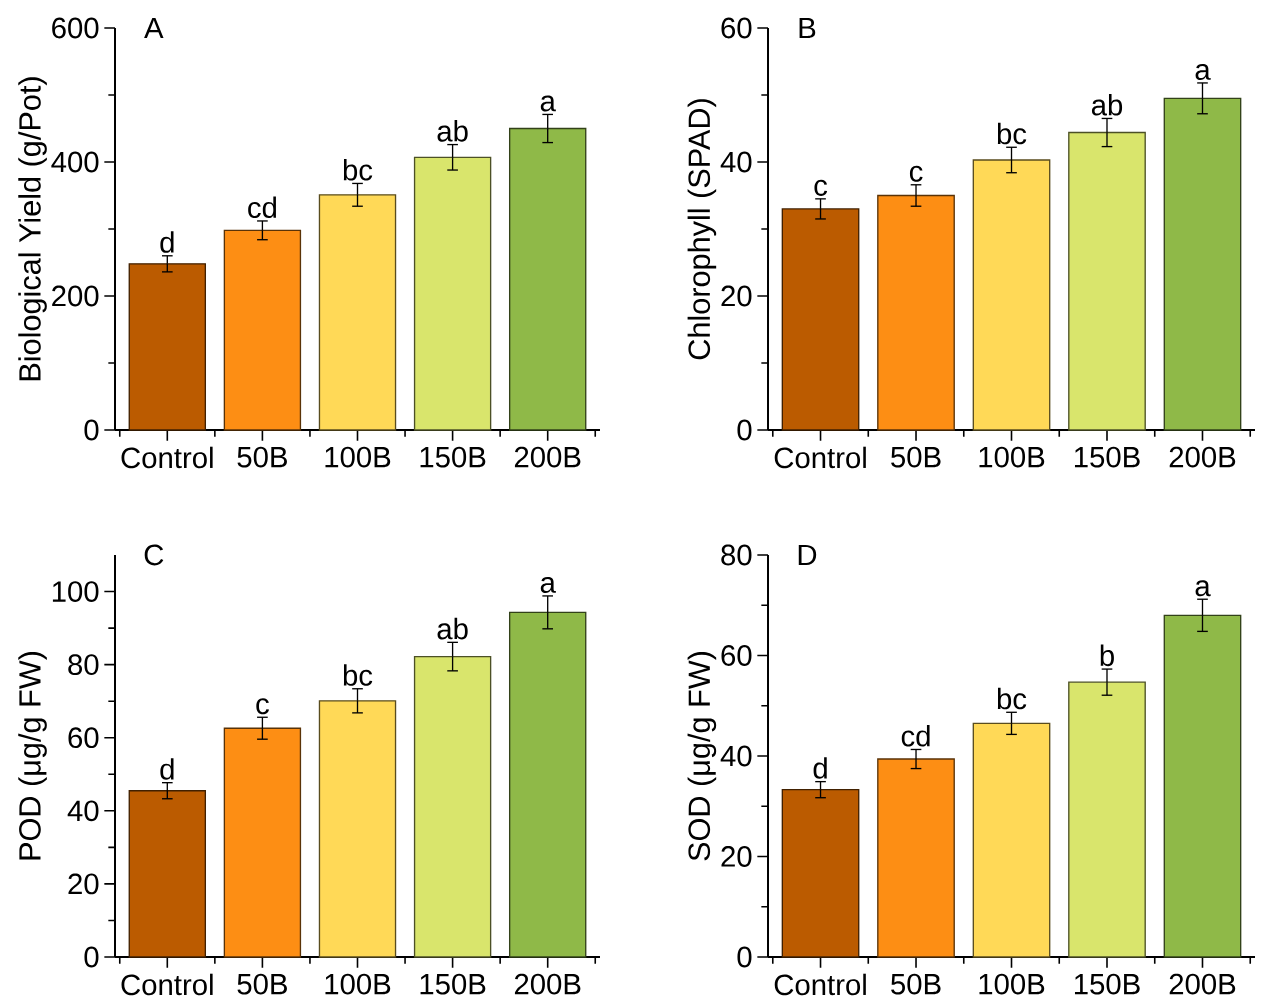  I want to click on y-tick-label: 200, so click(75, 296).